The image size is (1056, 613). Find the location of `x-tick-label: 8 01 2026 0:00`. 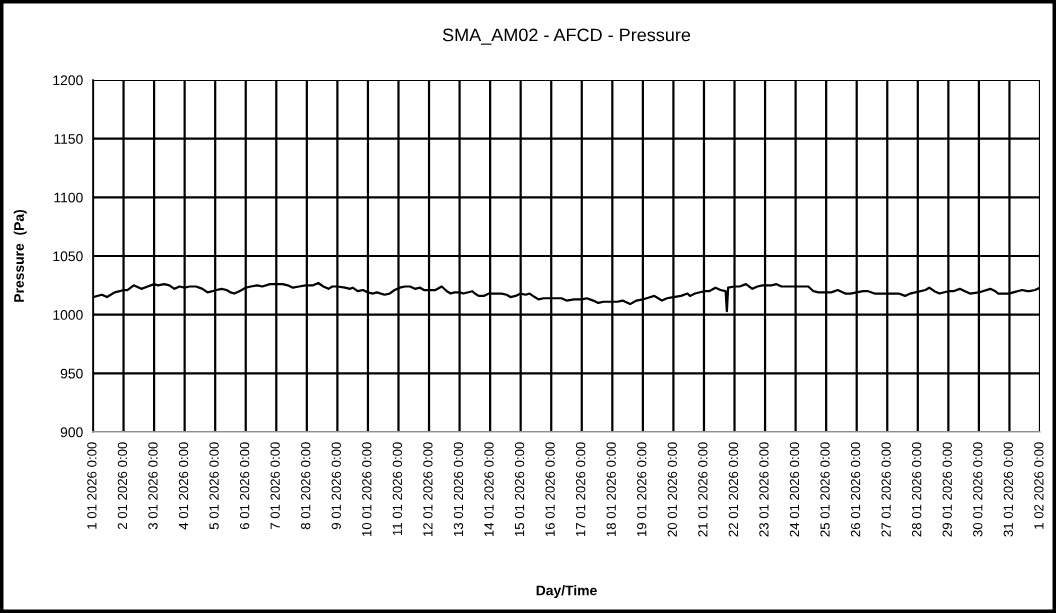

x-tick-label: 8 01 2026 0:00 is located at coordinates (306, 486).